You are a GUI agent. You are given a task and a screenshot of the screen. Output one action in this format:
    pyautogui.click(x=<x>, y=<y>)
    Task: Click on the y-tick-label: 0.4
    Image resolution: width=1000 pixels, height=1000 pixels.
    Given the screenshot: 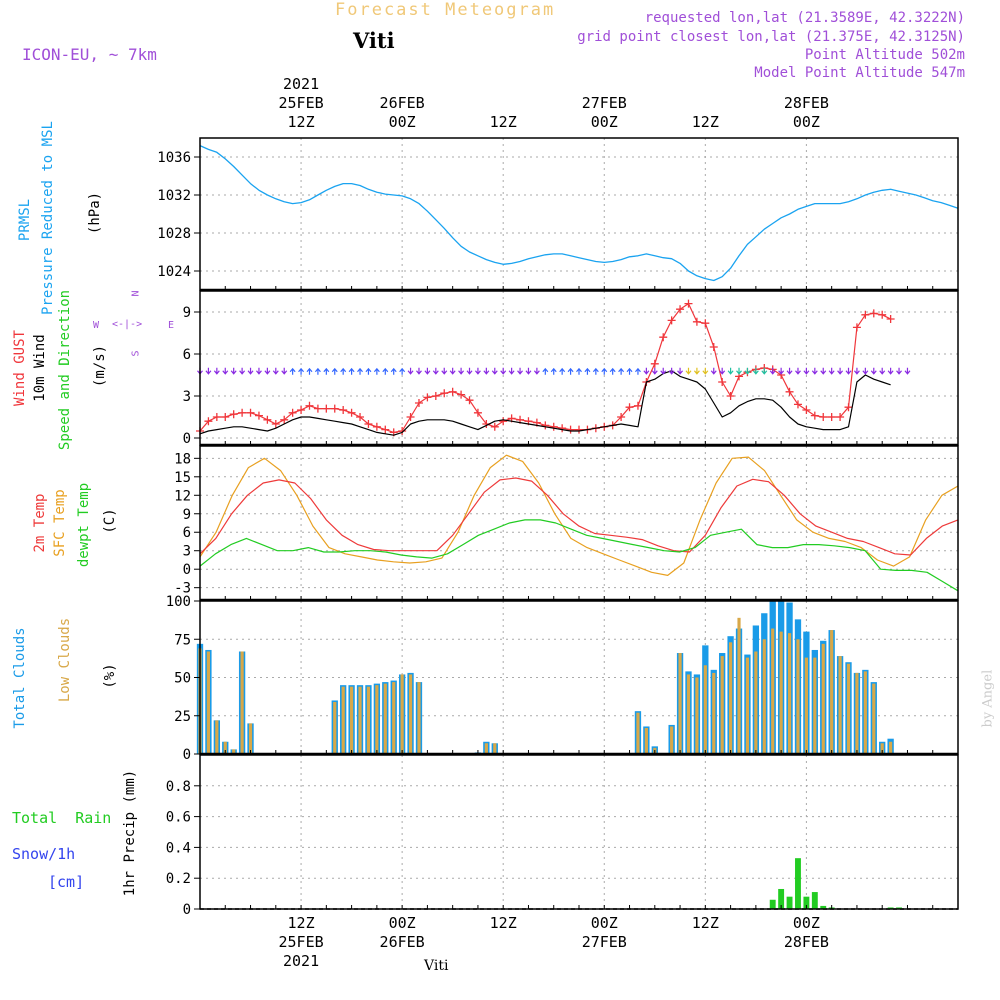 What is the action you would take?
    pyautogui.click(x=178, y=848)
    